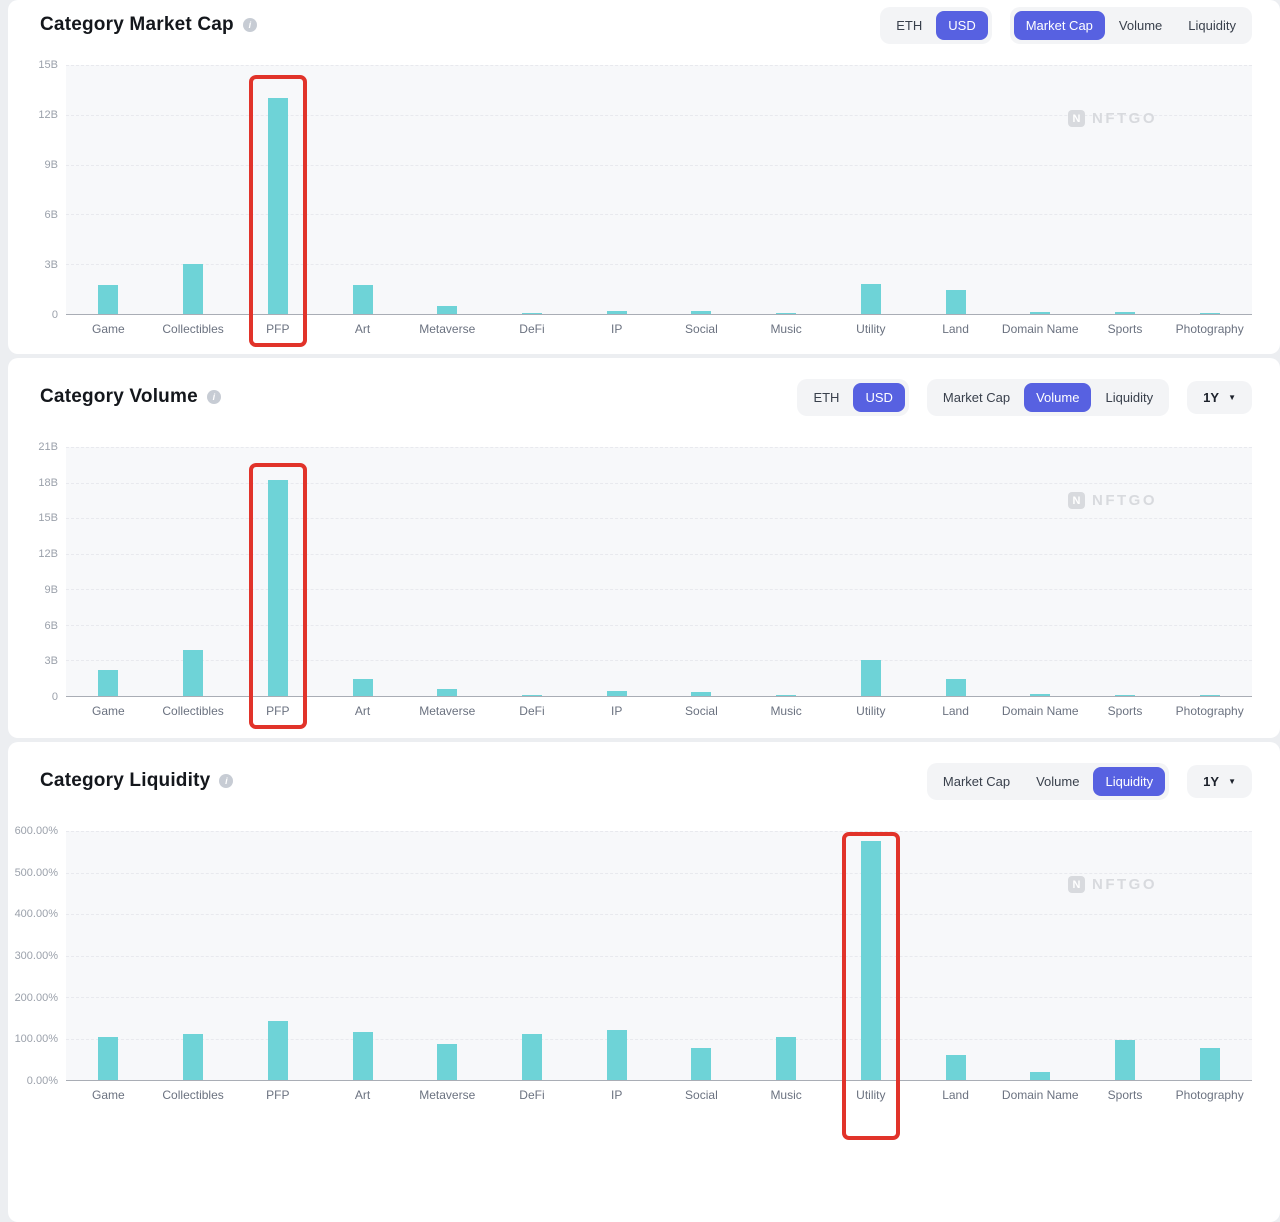 The image size is (1280, 1222). Describe the element at coordinates (447, 309) in the screenshot. I see `bar-metaverse` at that location.